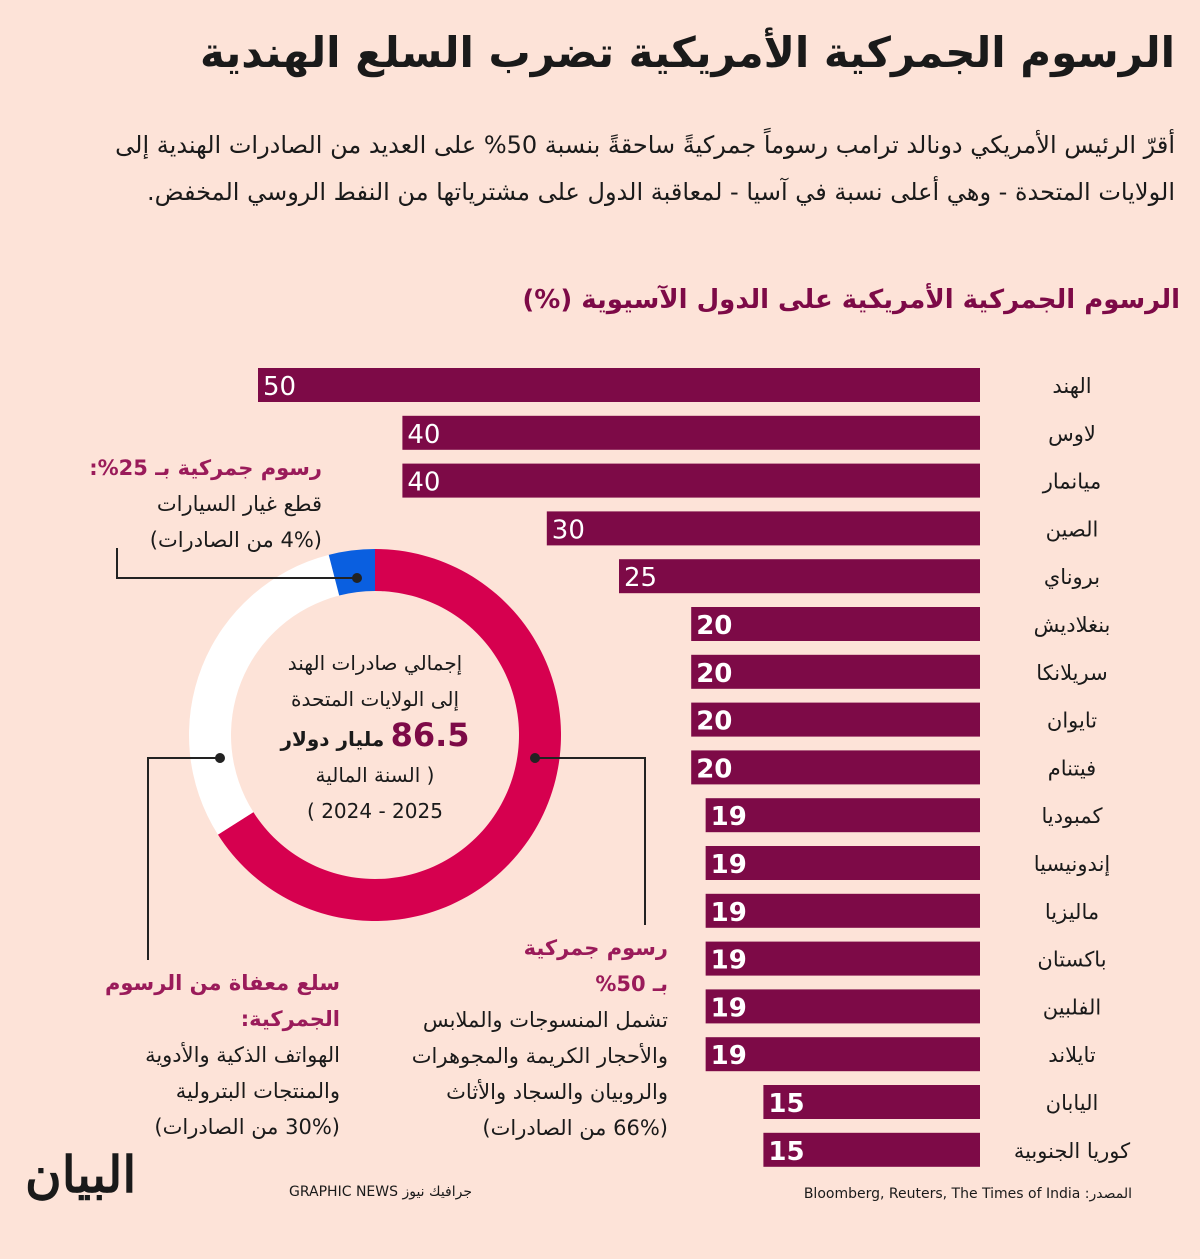  Describe the element at coordinates (1072, 1103) in the screenshot. I see `category-label: اليابان` at that location.